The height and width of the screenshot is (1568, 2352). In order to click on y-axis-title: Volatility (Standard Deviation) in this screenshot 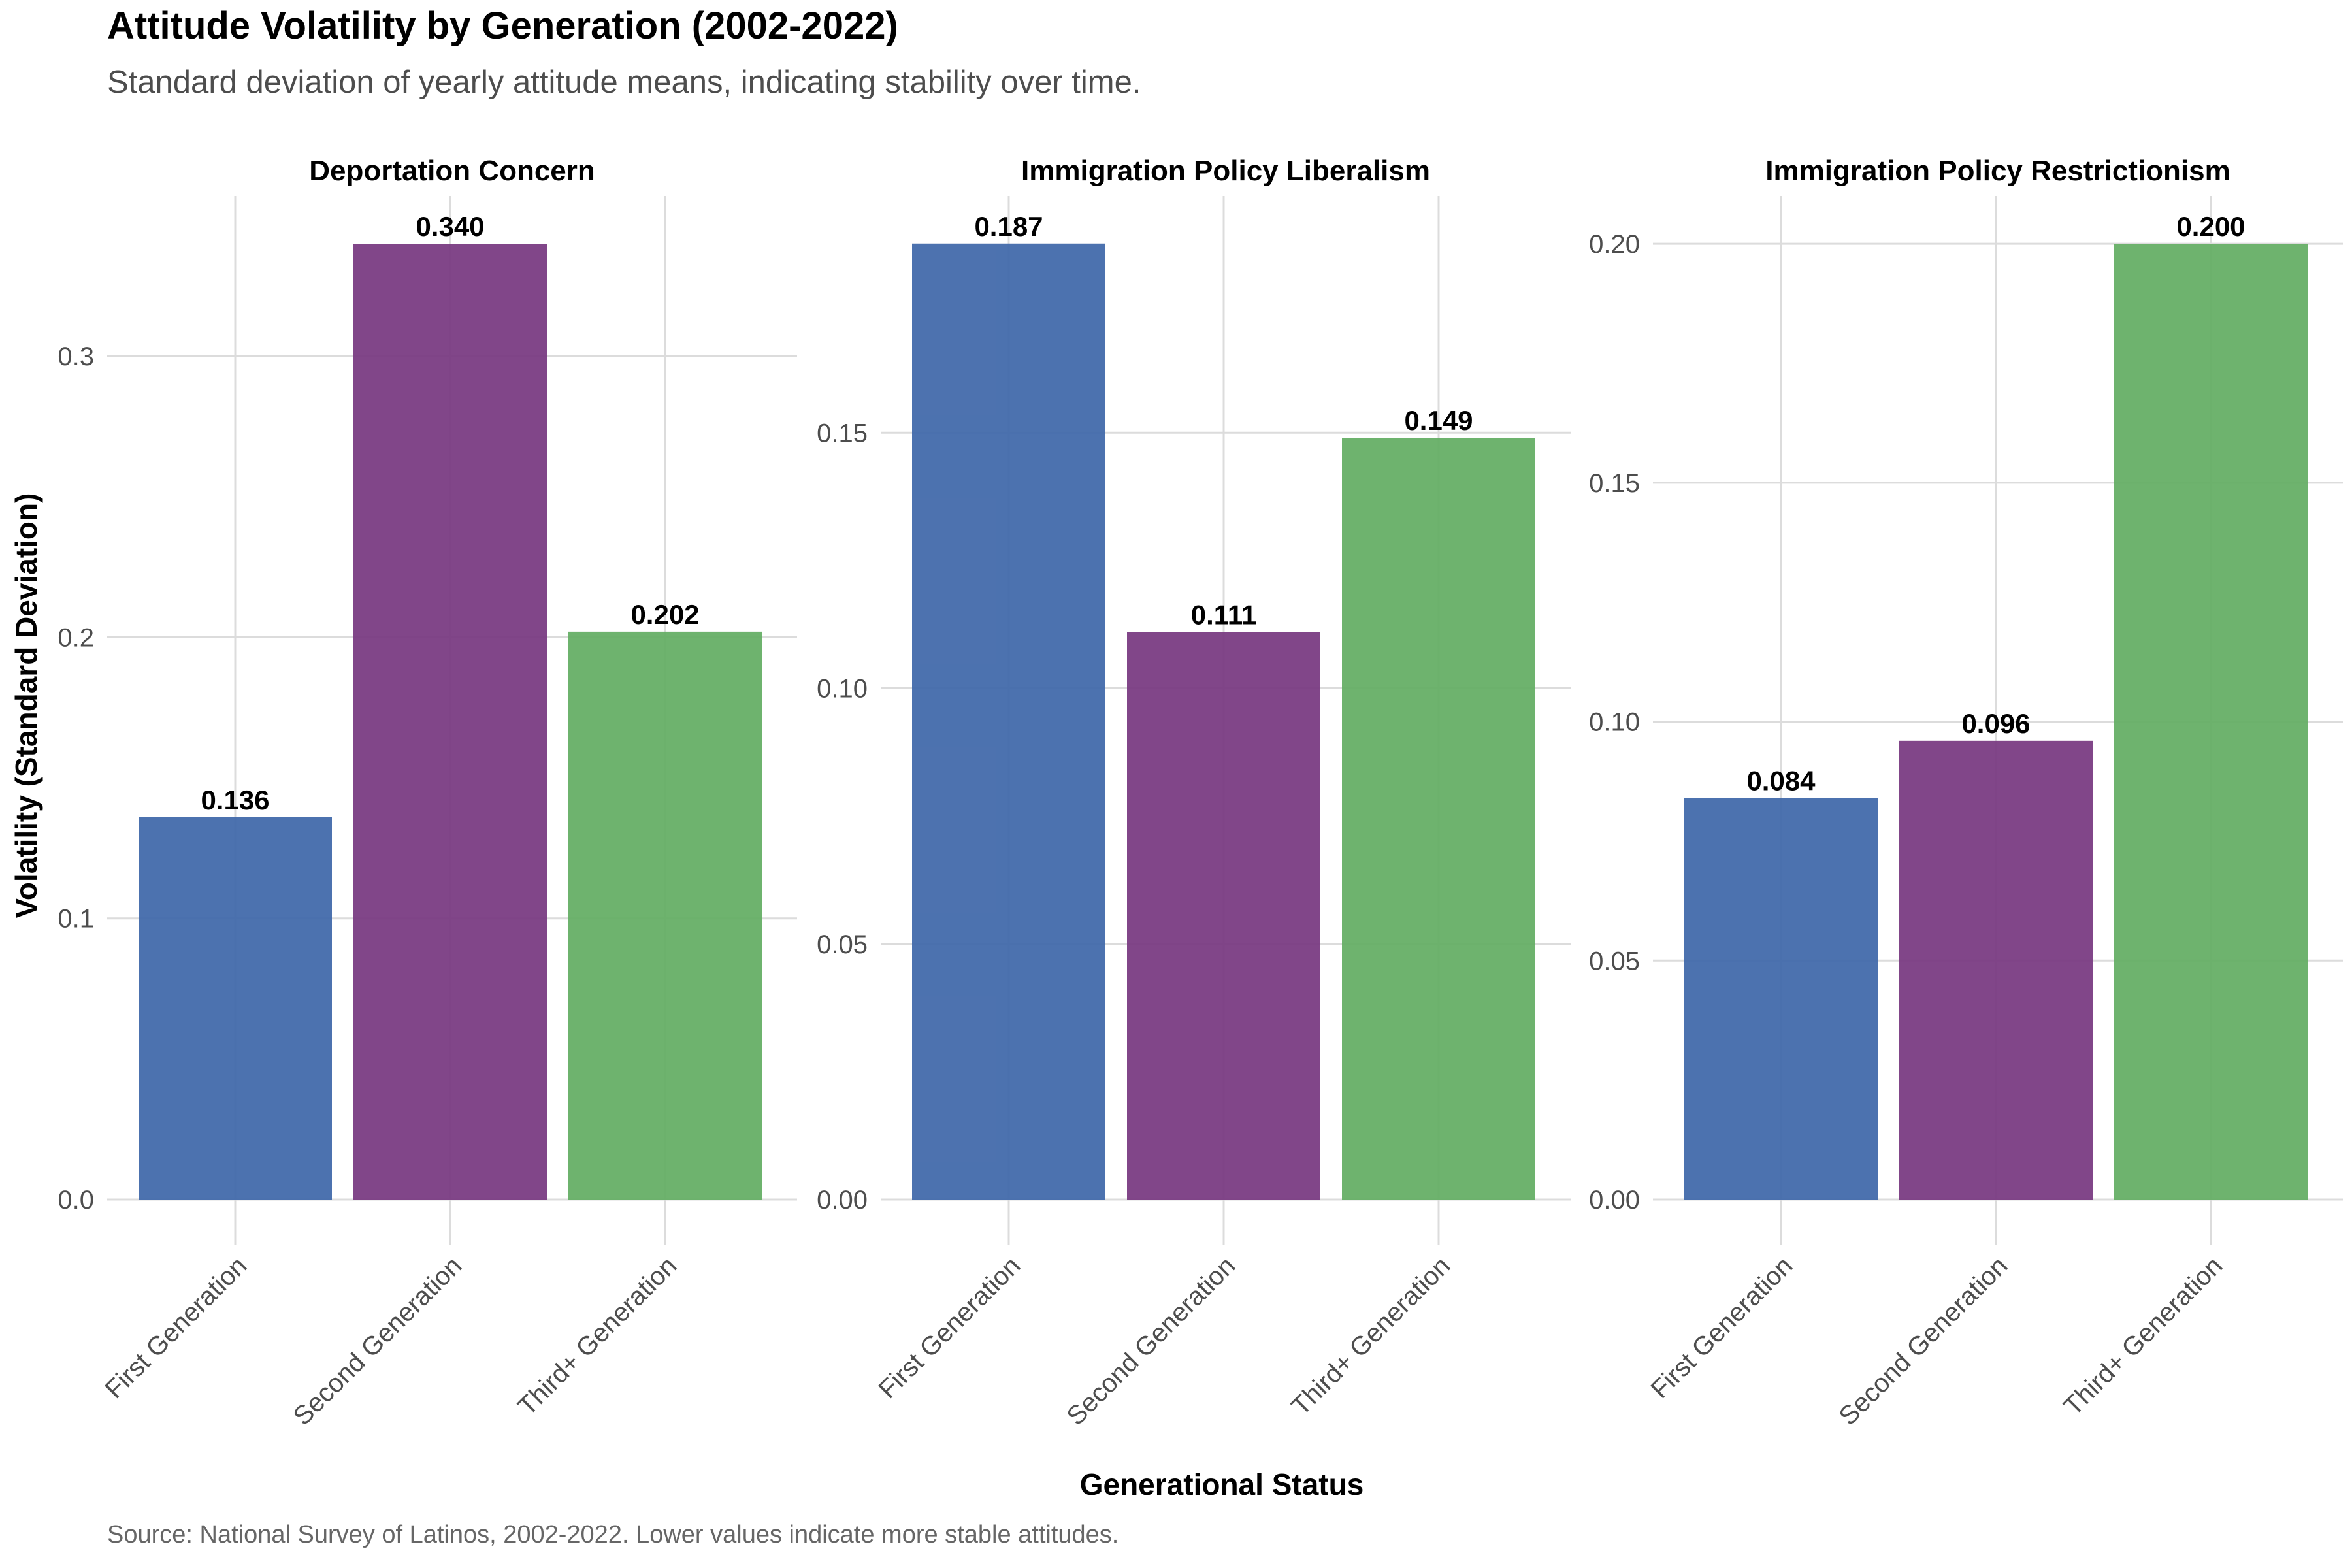, I will do `click(26, 706)`.